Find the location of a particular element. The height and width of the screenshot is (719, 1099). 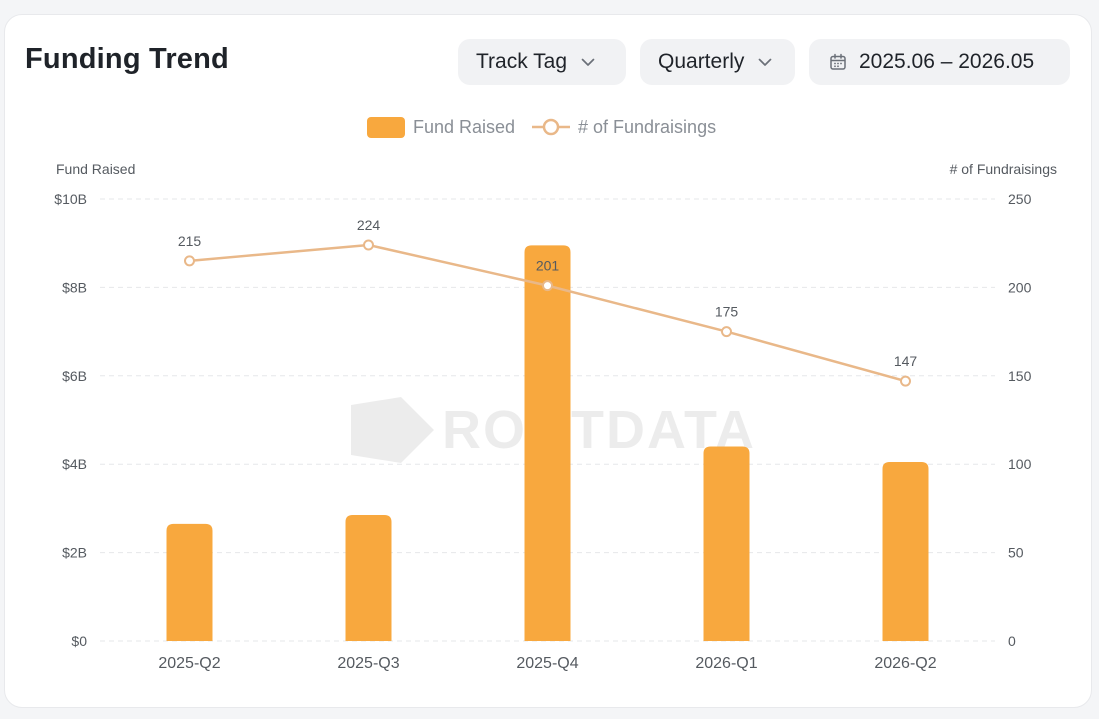

track-tag-label: Track Tag is located at coordinates (522, 61).